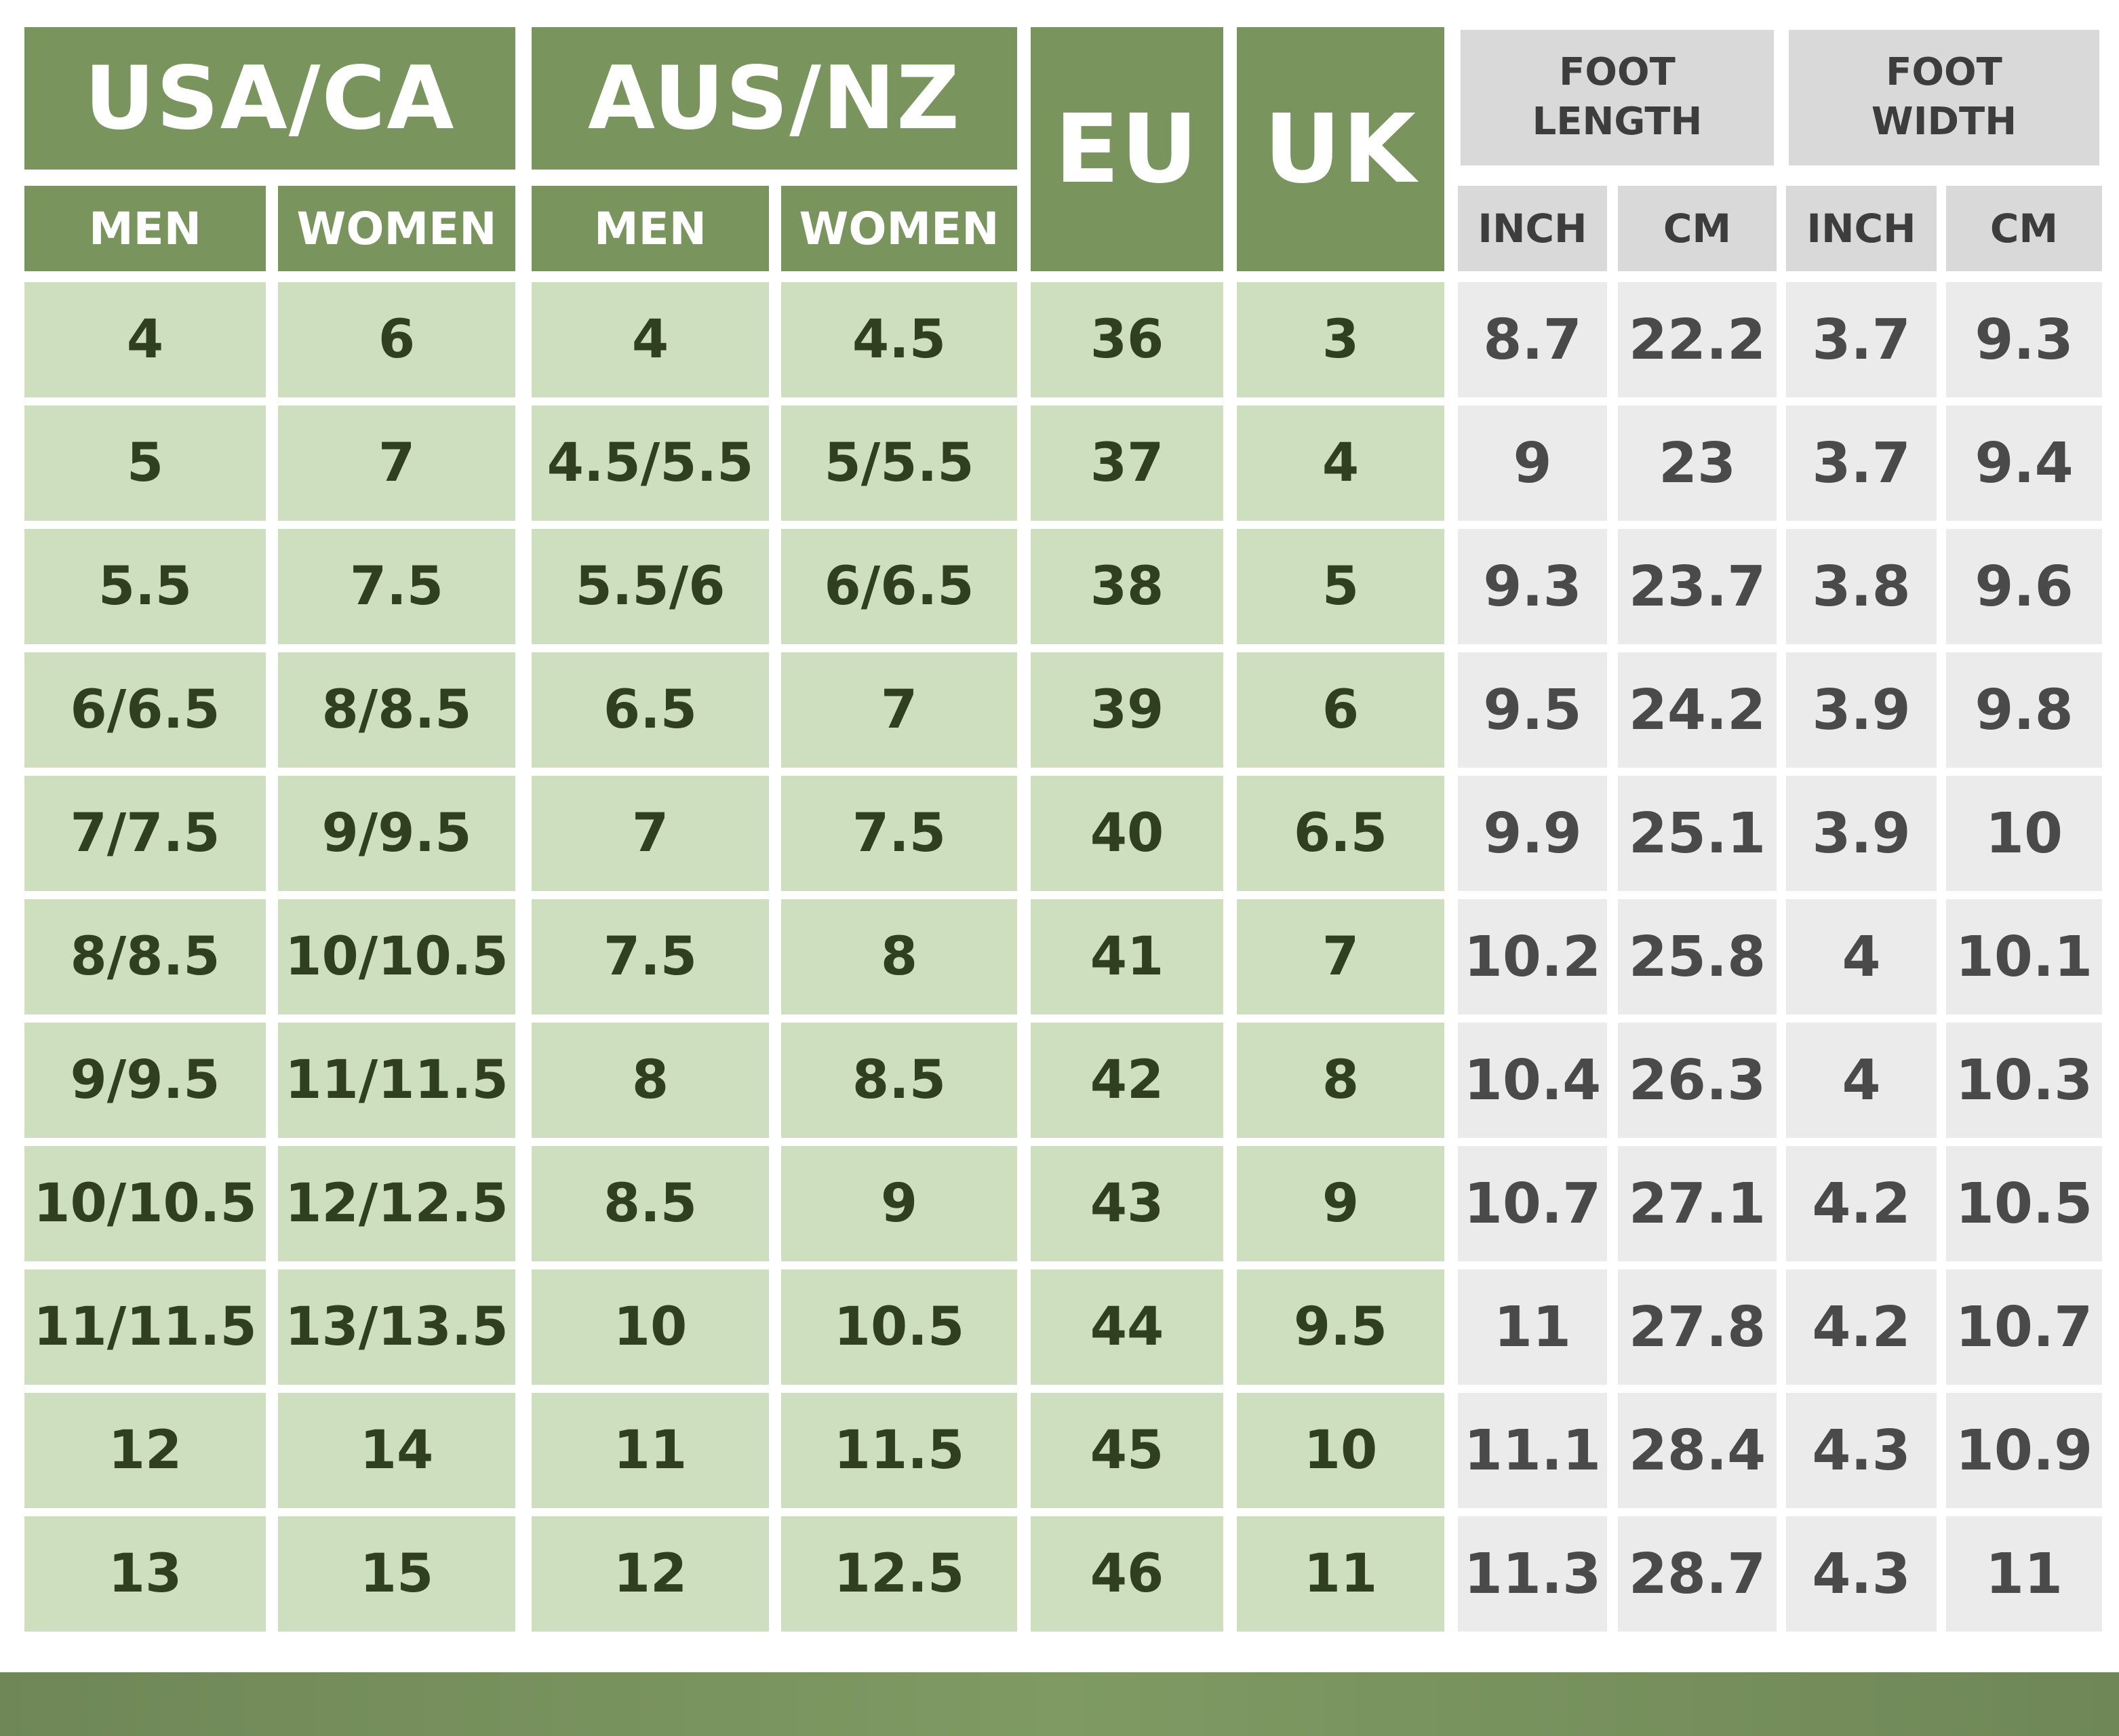 Image resolution: width=2119 pixels, height=1736 pixels. I want to click on table-cell: 24.2, so click(1697, 710).